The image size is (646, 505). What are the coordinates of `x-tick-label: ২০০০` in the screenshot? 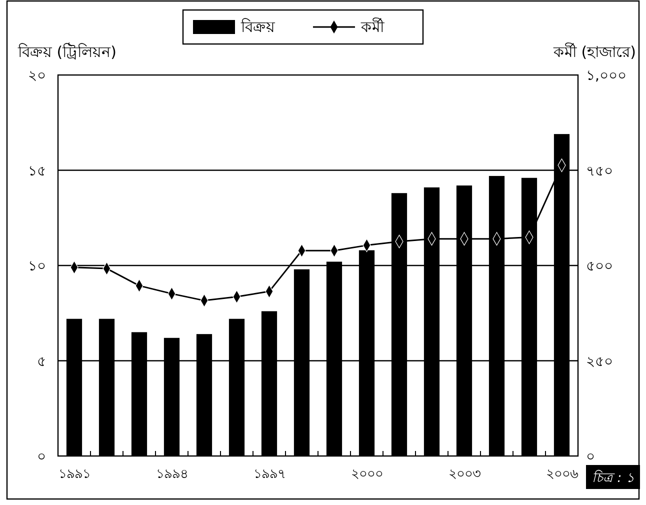 It's located at (366, 474).